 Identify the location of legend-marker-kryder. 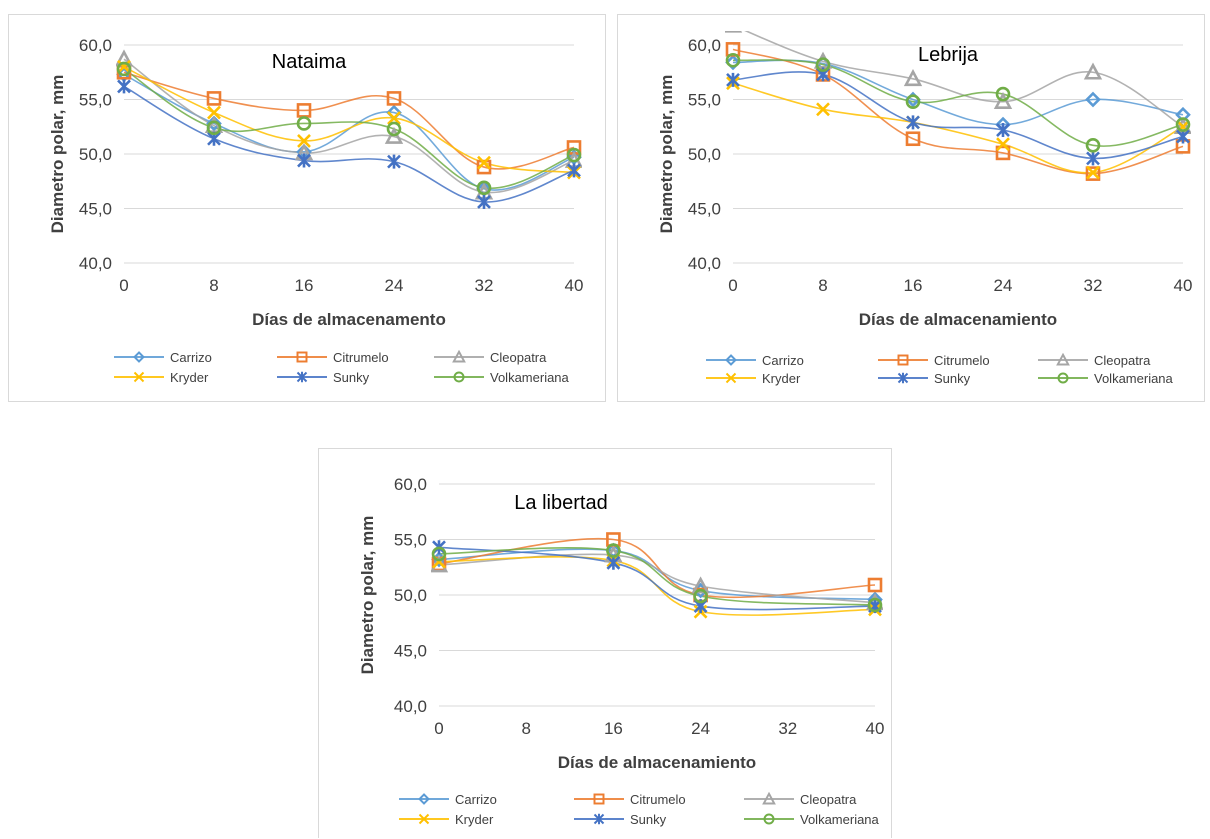
(424, 819).